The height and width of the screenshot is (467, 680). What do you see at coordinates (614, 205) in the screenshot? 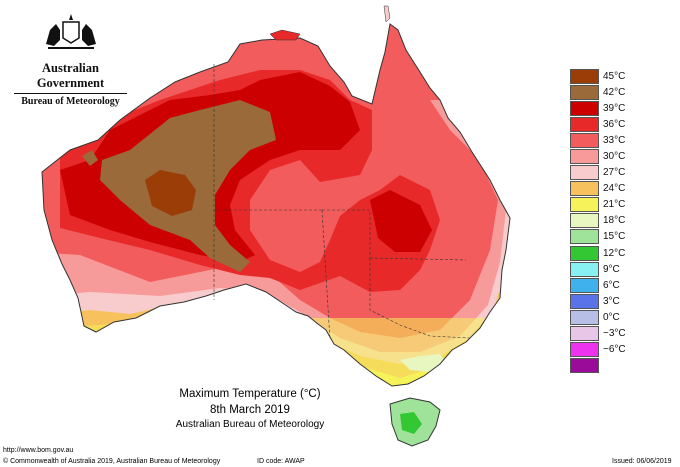
I see `legend-label: 21°C` at bounding box center [614, 205].